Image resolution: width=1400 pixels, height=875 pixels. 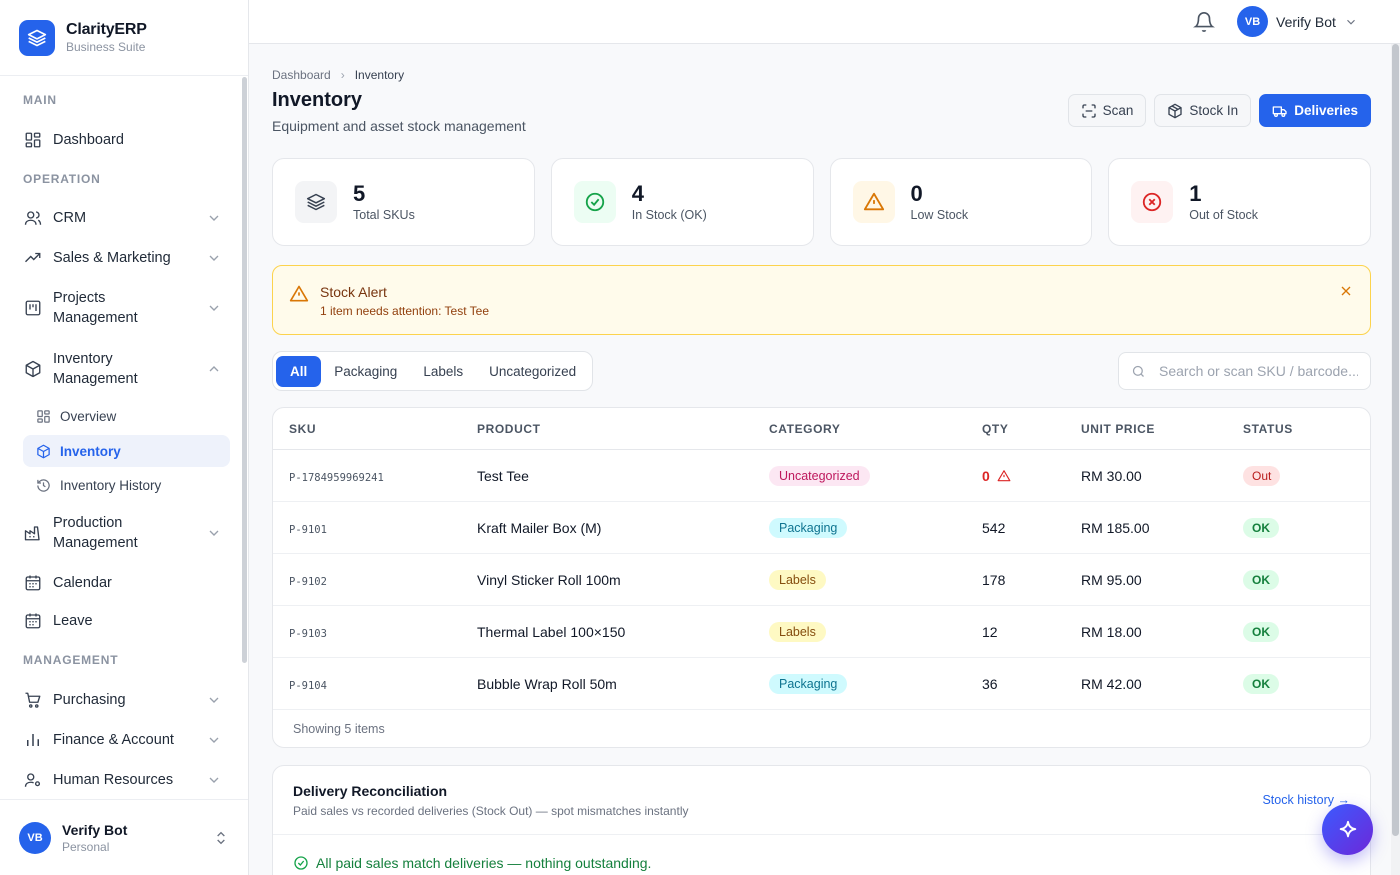 I want to click on sidebar-item-label: Leave, so click(x=73, y=621).